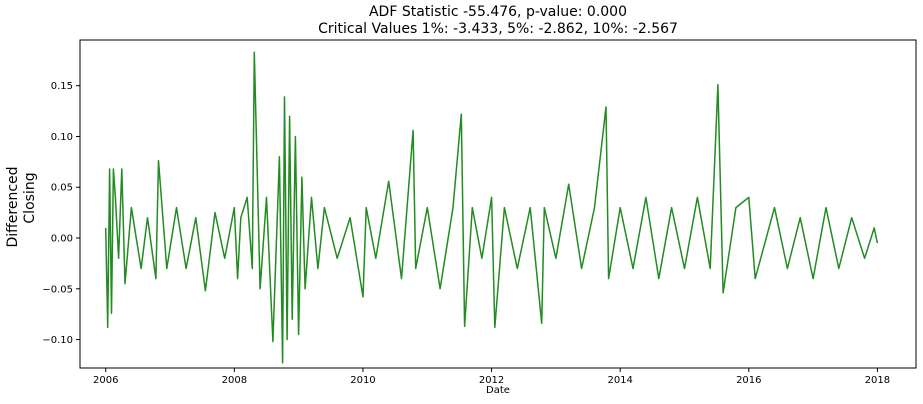  I want to click on x-tick-layer: 2006 2008 2010 2012 2014 2016 2018, so click(491, 377).